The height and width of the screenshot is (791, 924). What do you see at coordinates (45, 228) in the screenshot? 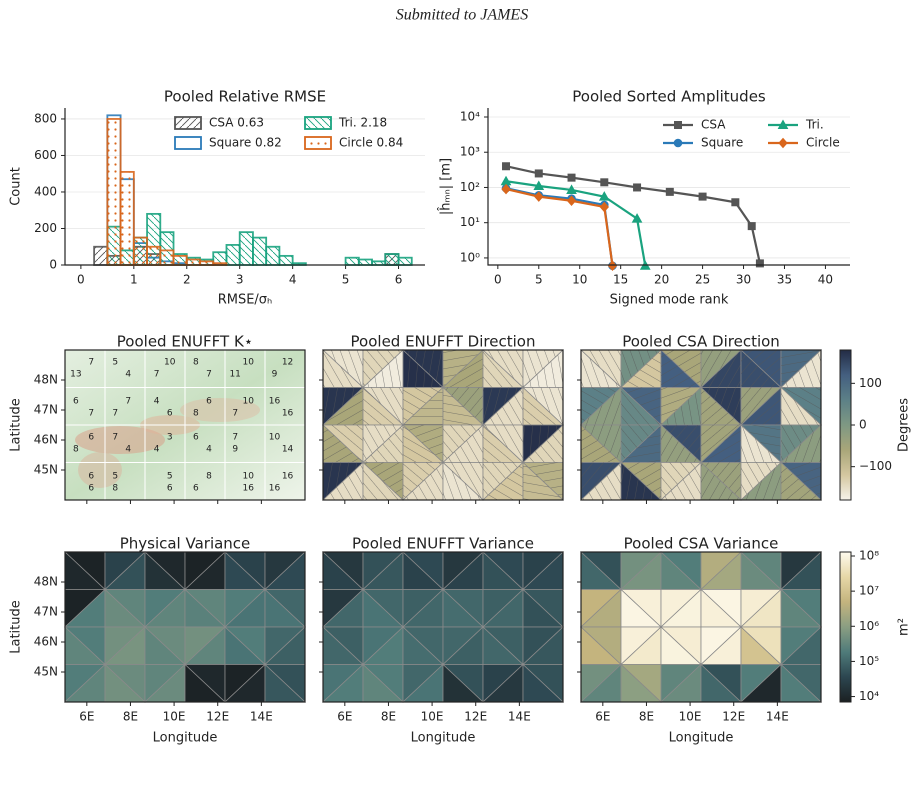
I see `y-tick-label: 200` at bounding box center [45, 228].